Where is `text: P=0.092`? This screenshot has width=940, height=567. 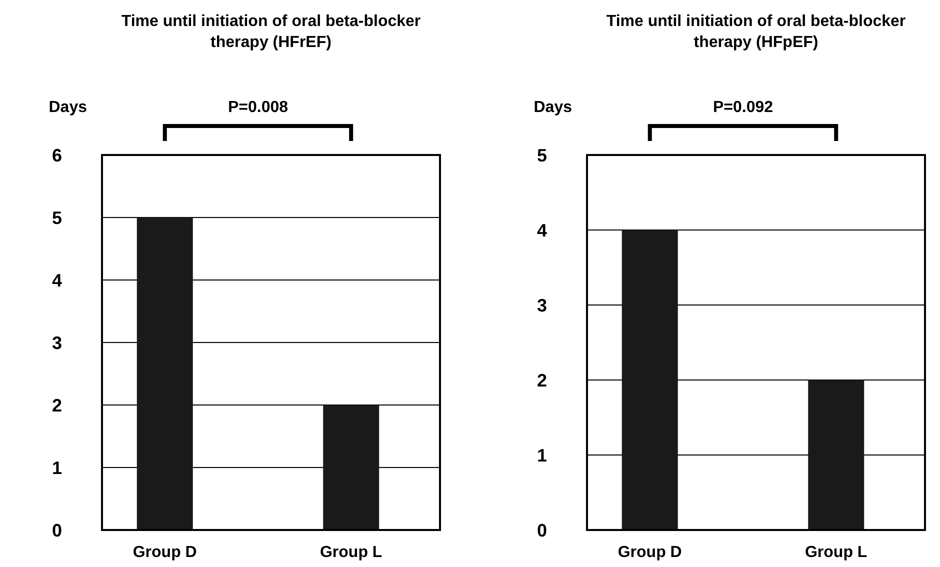
text: P=0.092 is located at coordinates (743, 107).